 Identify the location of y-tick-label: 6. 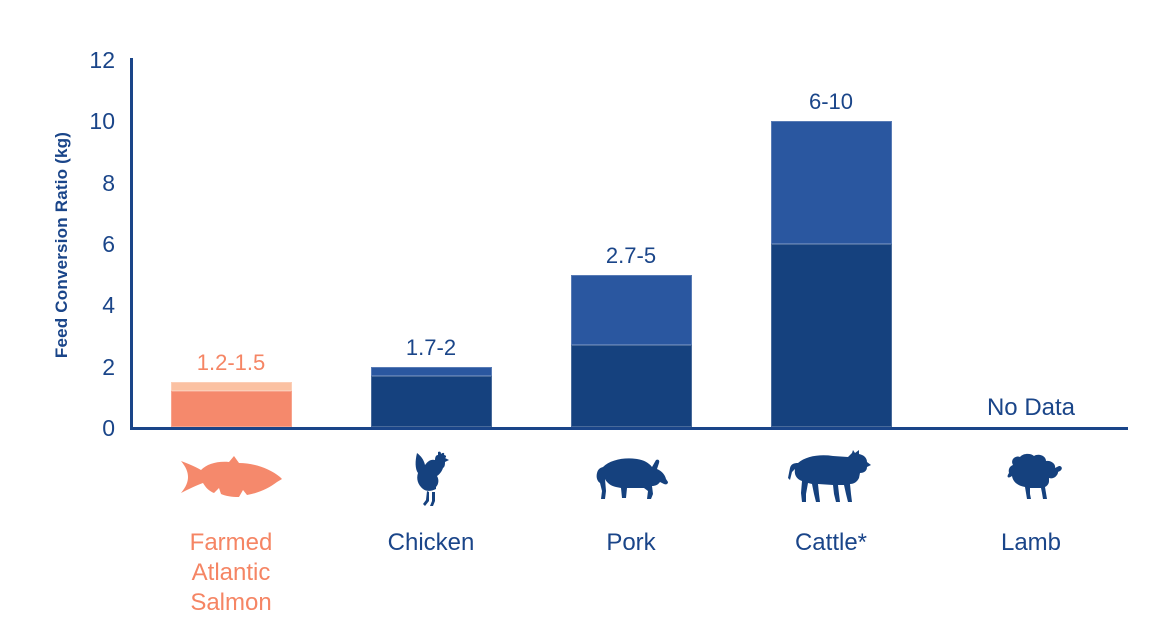
(108, 243).